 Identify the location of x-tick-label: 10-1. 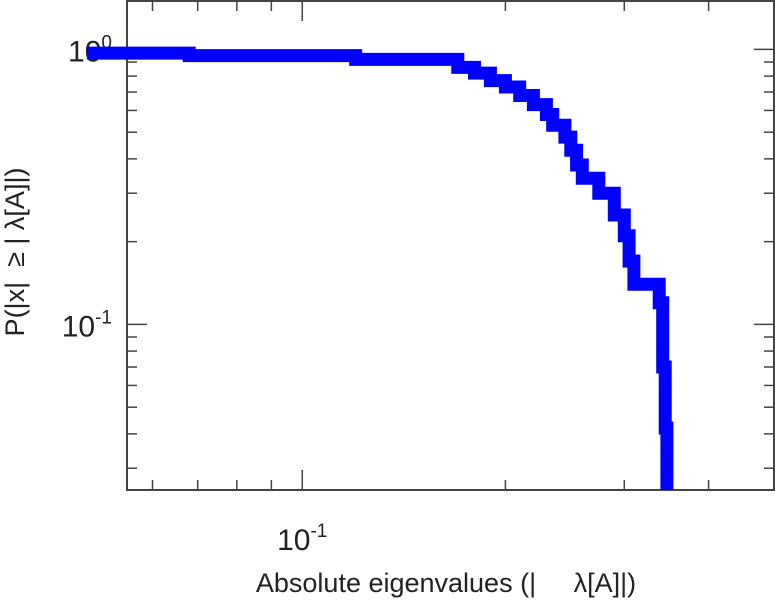
(302, 539).